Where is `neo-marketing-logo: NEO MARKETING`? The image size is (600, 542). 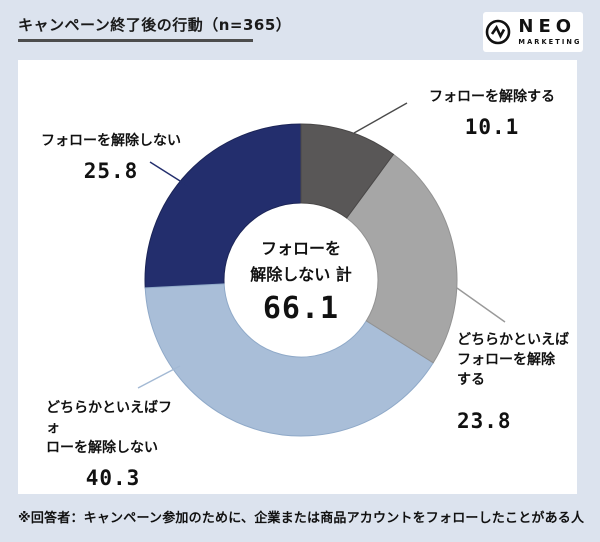 neo-marketing-logo: NEO MARKETING is located at coordinates (533, 32).